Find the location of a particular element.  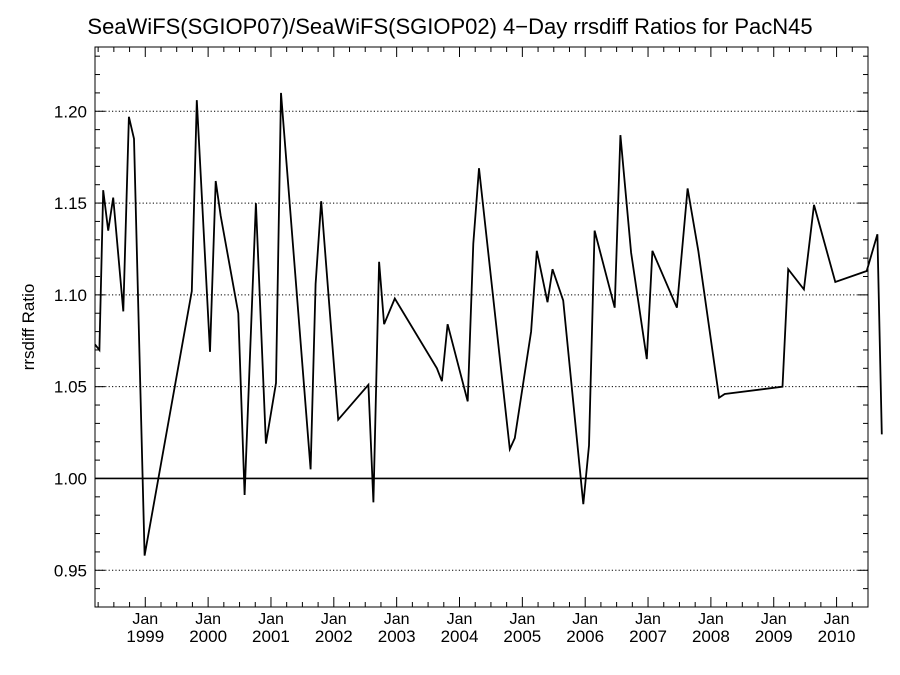

x-tick-label-year: 2003 is located at coordinates (397, 636).